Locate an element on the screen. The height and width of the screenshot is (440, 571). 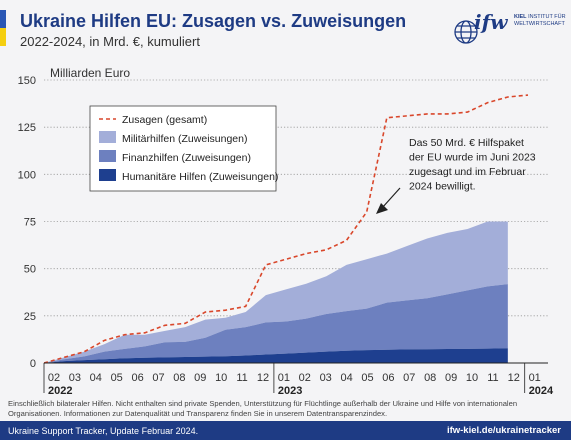
annotation-arrowhead is located at coordinates (382, 208).